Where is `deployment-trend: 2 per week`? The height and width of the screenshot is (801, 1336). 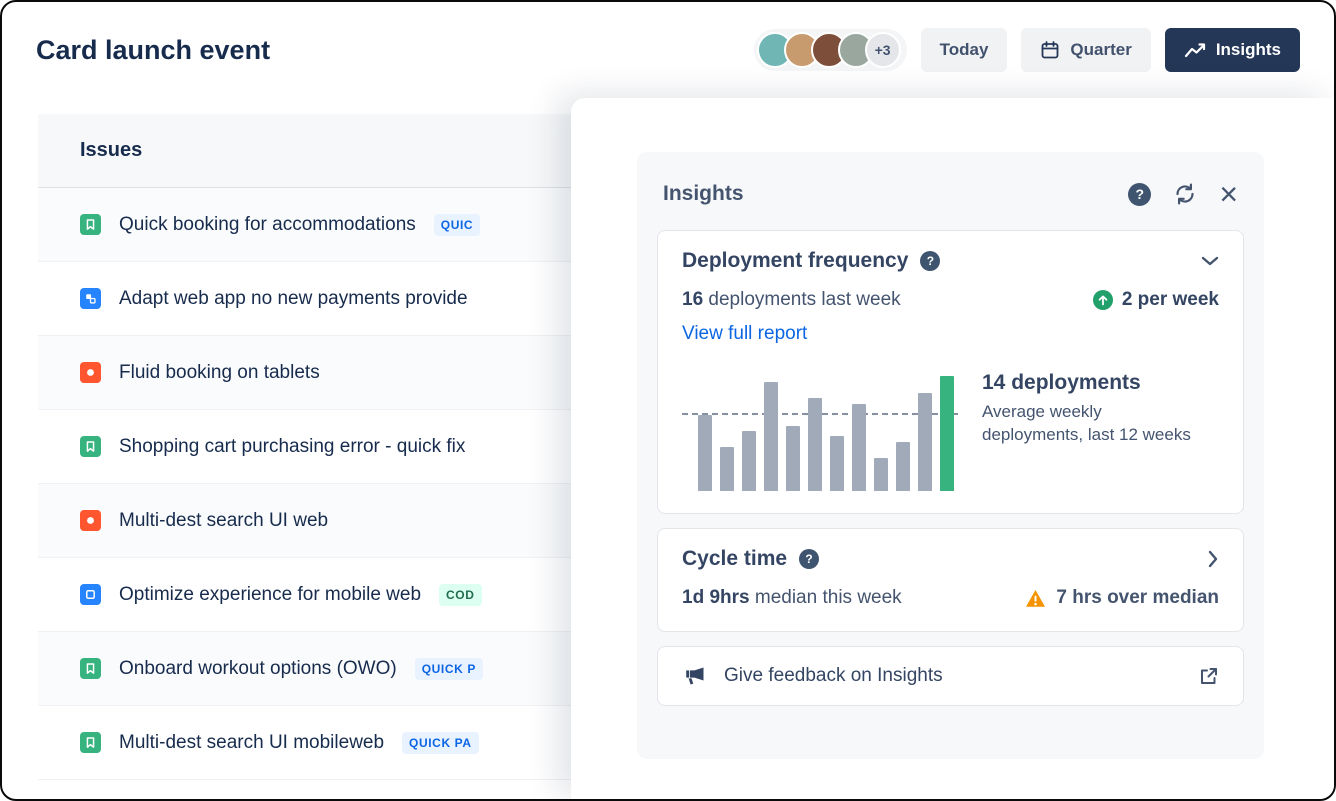
deployment-trend: 2 per week is located at coordinates (1155, 300).